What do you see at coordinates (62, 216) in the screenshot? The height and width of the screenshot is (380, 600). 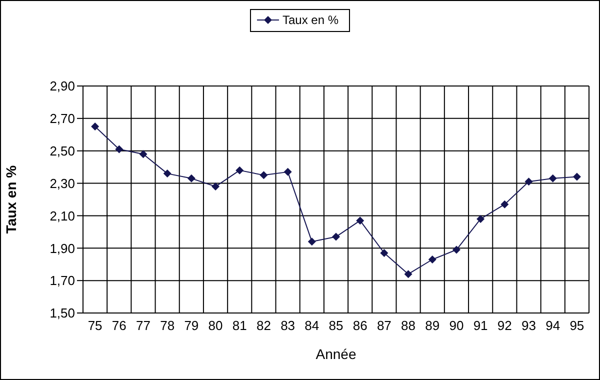 I see `y-tick-label: 2,10` at bounding box center [62, 216].